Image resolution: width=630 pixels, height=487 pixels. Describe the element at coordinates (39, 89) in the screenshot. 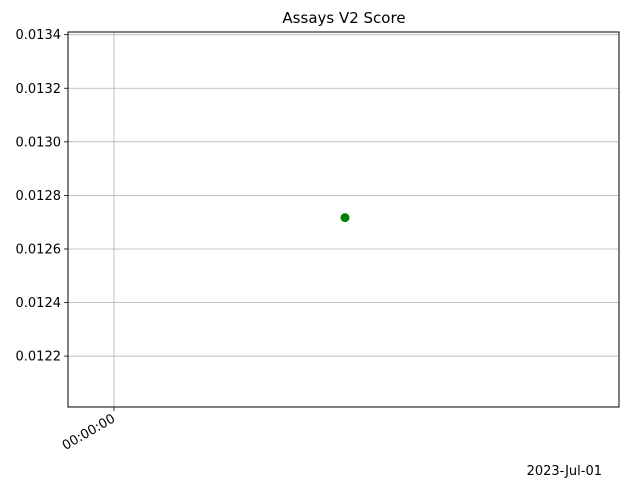

I see `y-tick-label: 0.0132` at that location.